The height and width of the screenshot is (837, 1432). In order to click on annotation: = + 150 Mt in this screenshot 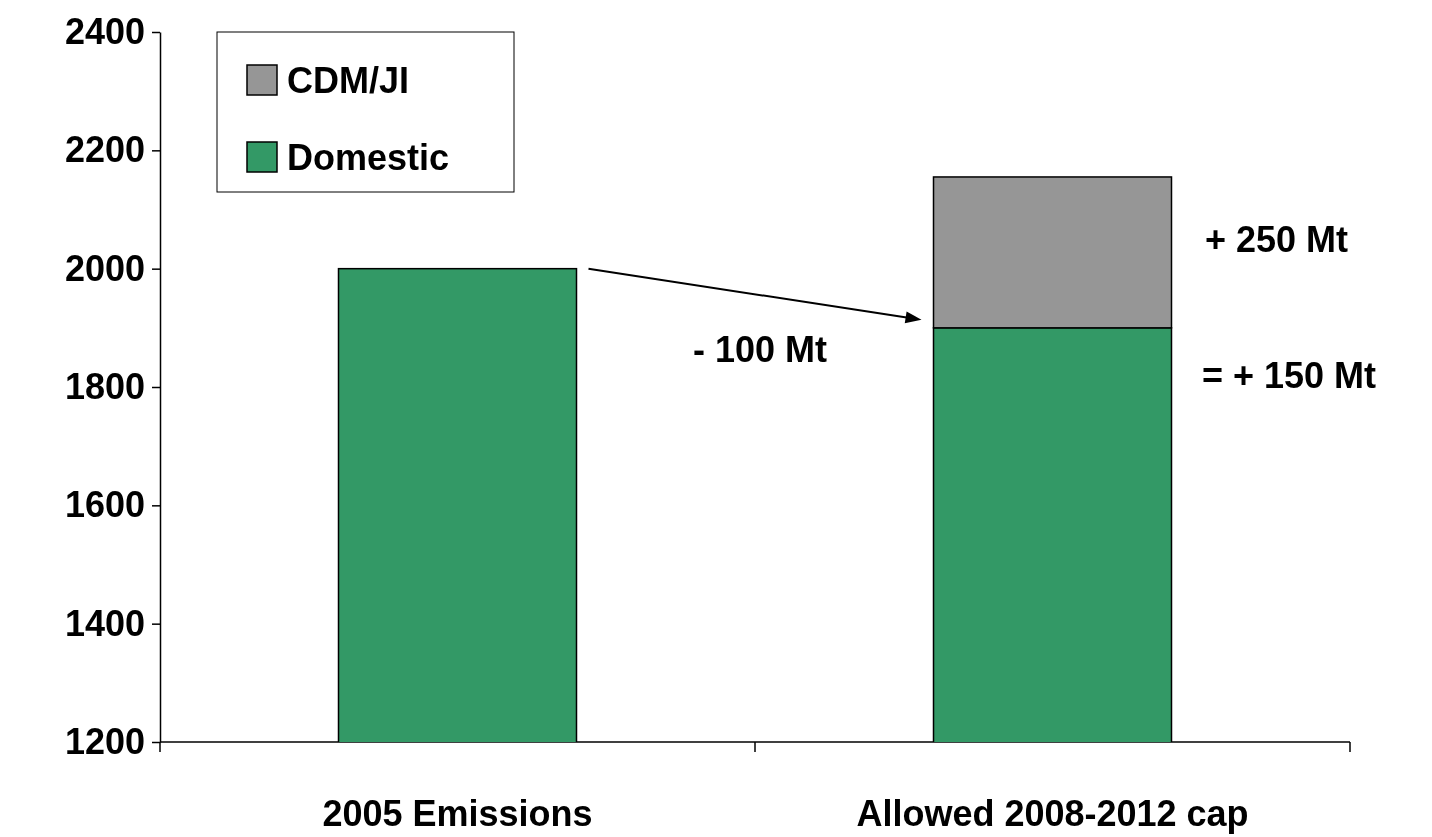, I will do `click(1289, 375)`.